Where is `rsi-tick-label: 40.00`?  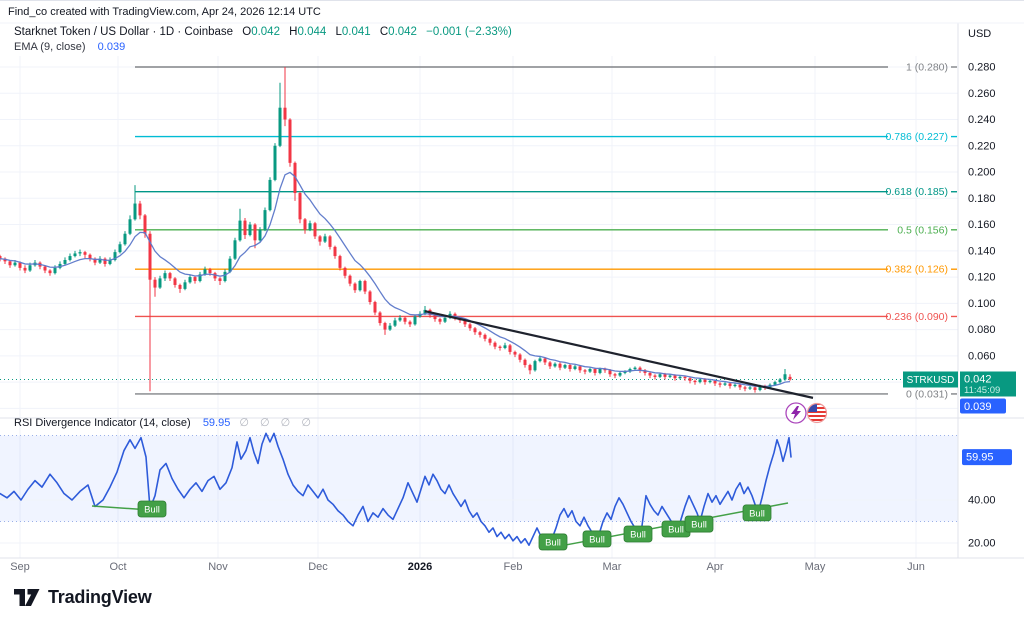
rsi-tick-label: 40.00 is located at coordinates (982, 501).